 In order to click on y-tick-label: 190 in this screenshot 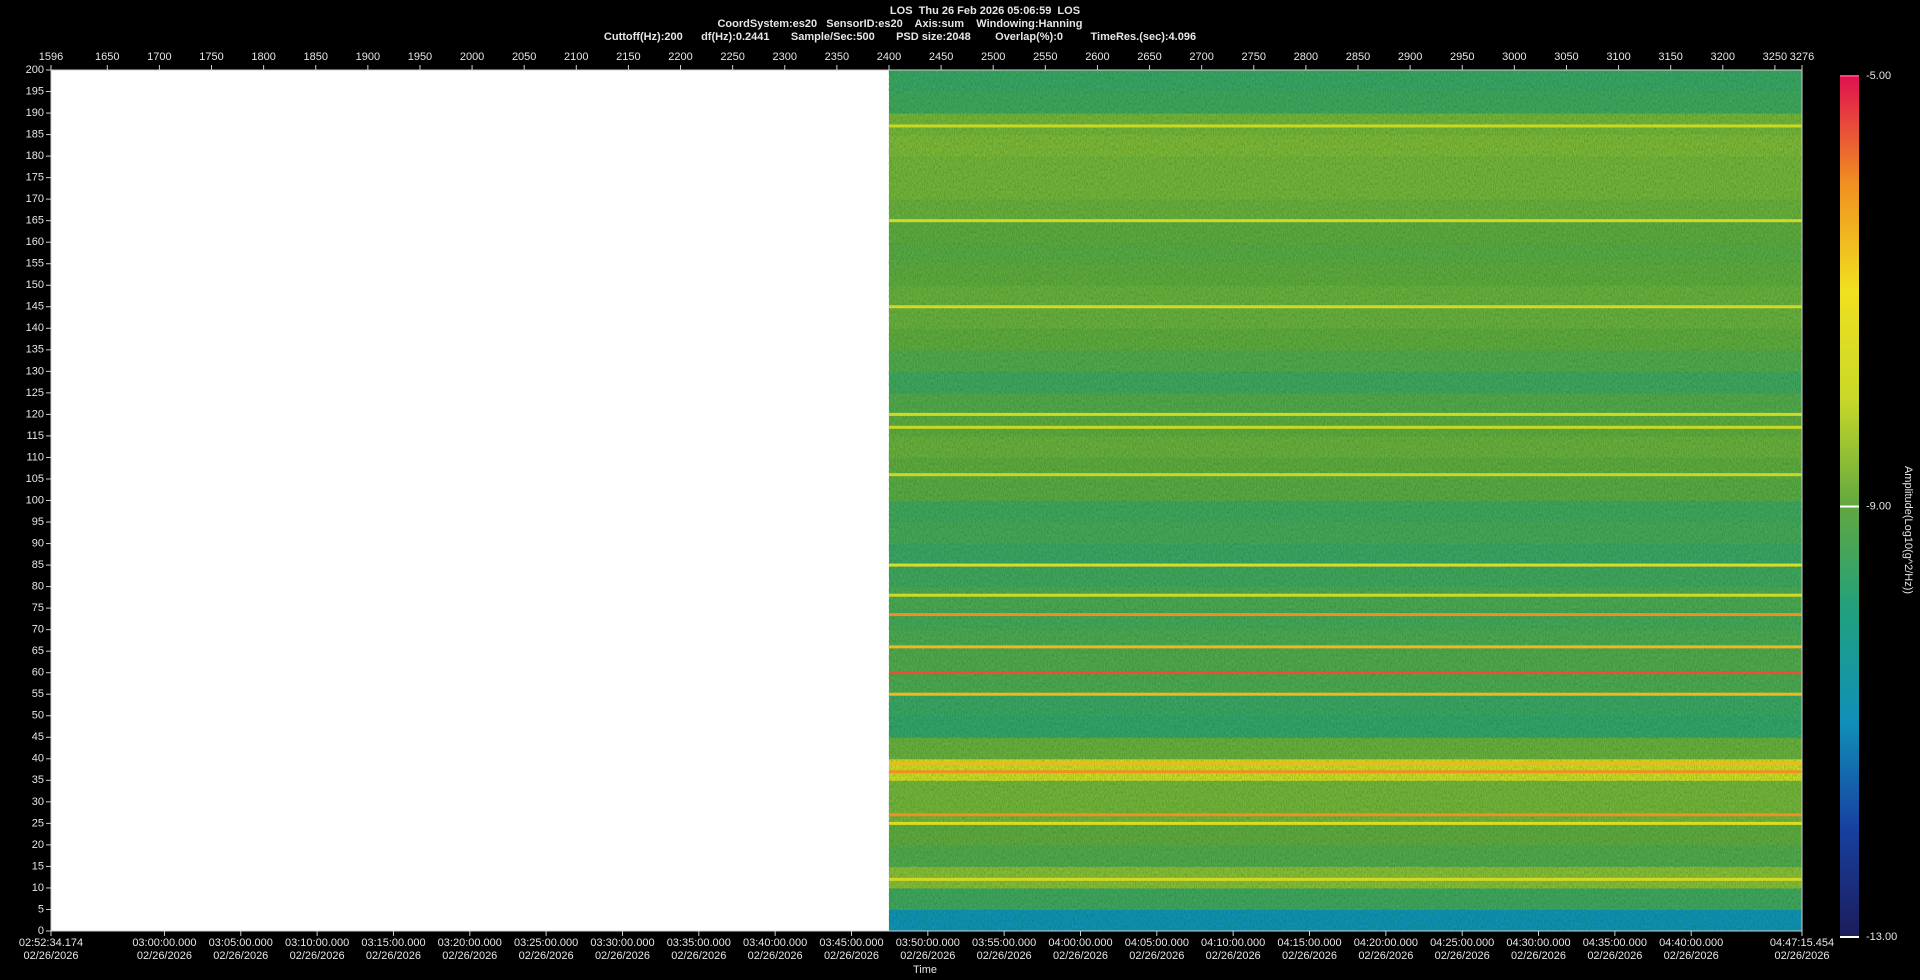, I will do `click(35, 113)`.